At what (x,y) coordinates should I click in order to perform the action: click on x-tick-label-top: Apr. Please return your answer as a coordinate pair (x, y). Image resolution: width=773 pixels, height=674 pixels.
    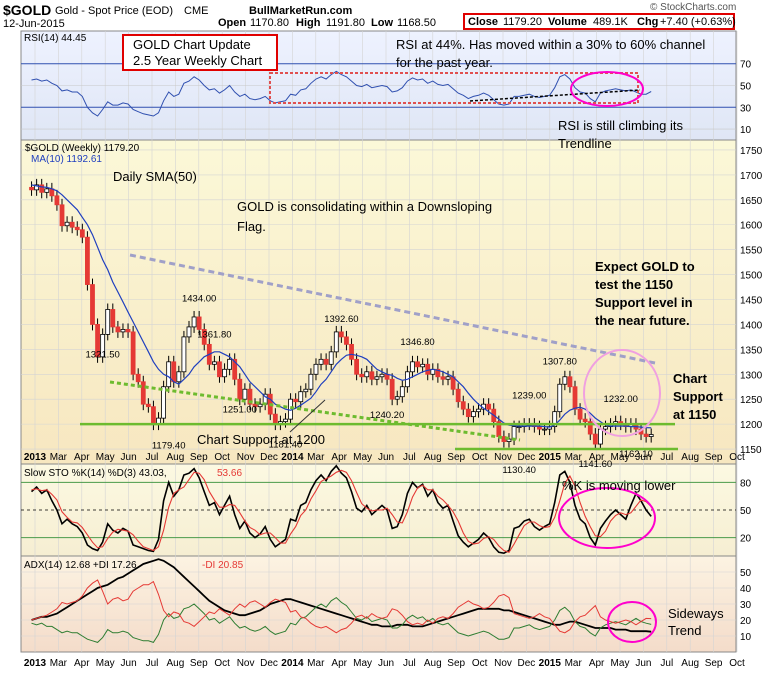
    Looking at the image, I should click on (597, 457).